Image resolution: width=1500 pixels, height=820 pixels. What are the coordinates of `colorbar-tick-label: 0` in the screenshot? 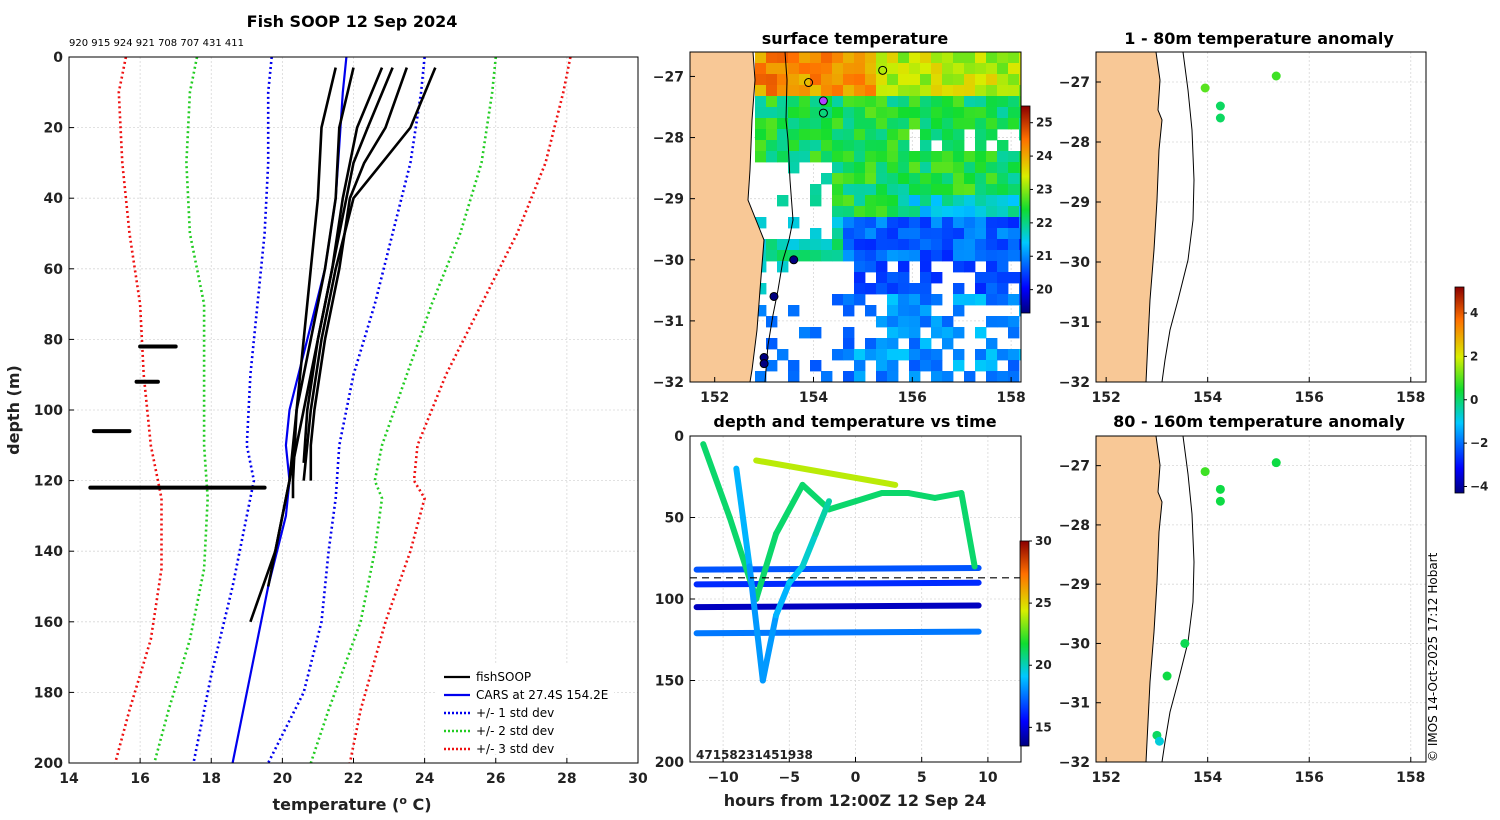 It's located at (1474, 400).